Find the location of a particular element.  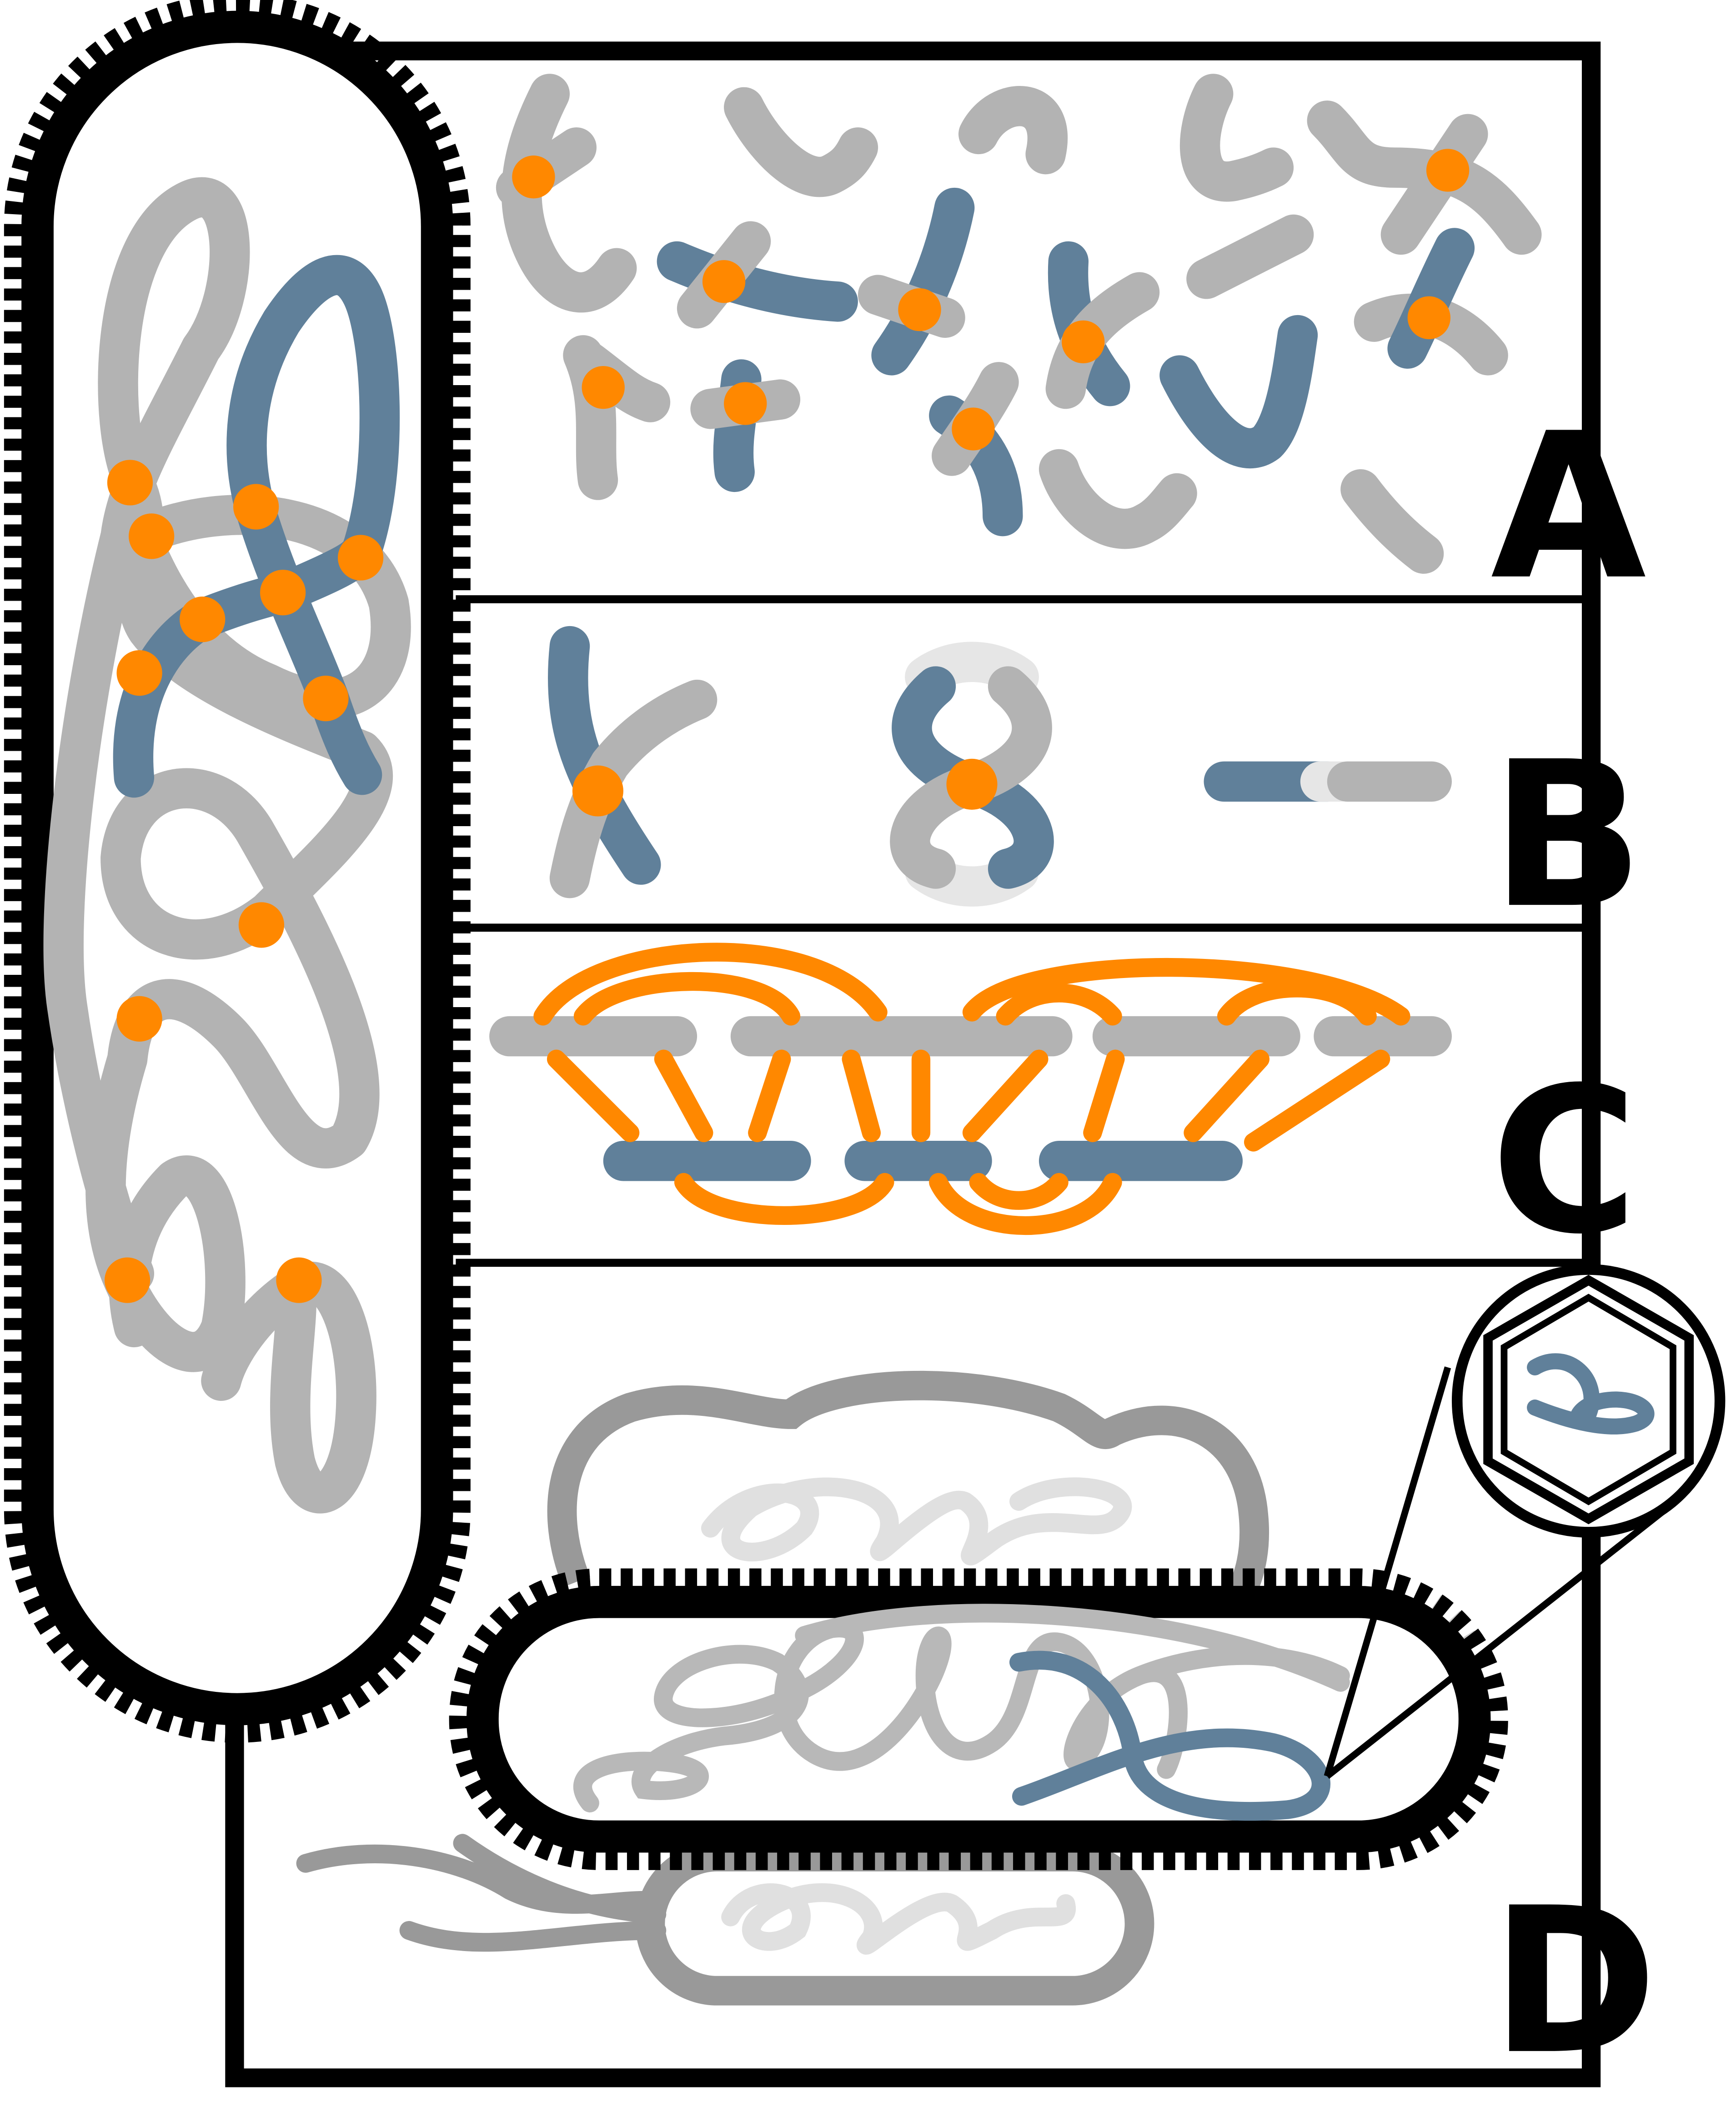

panel-label-c: C is located at coordinates (1564, 1162).